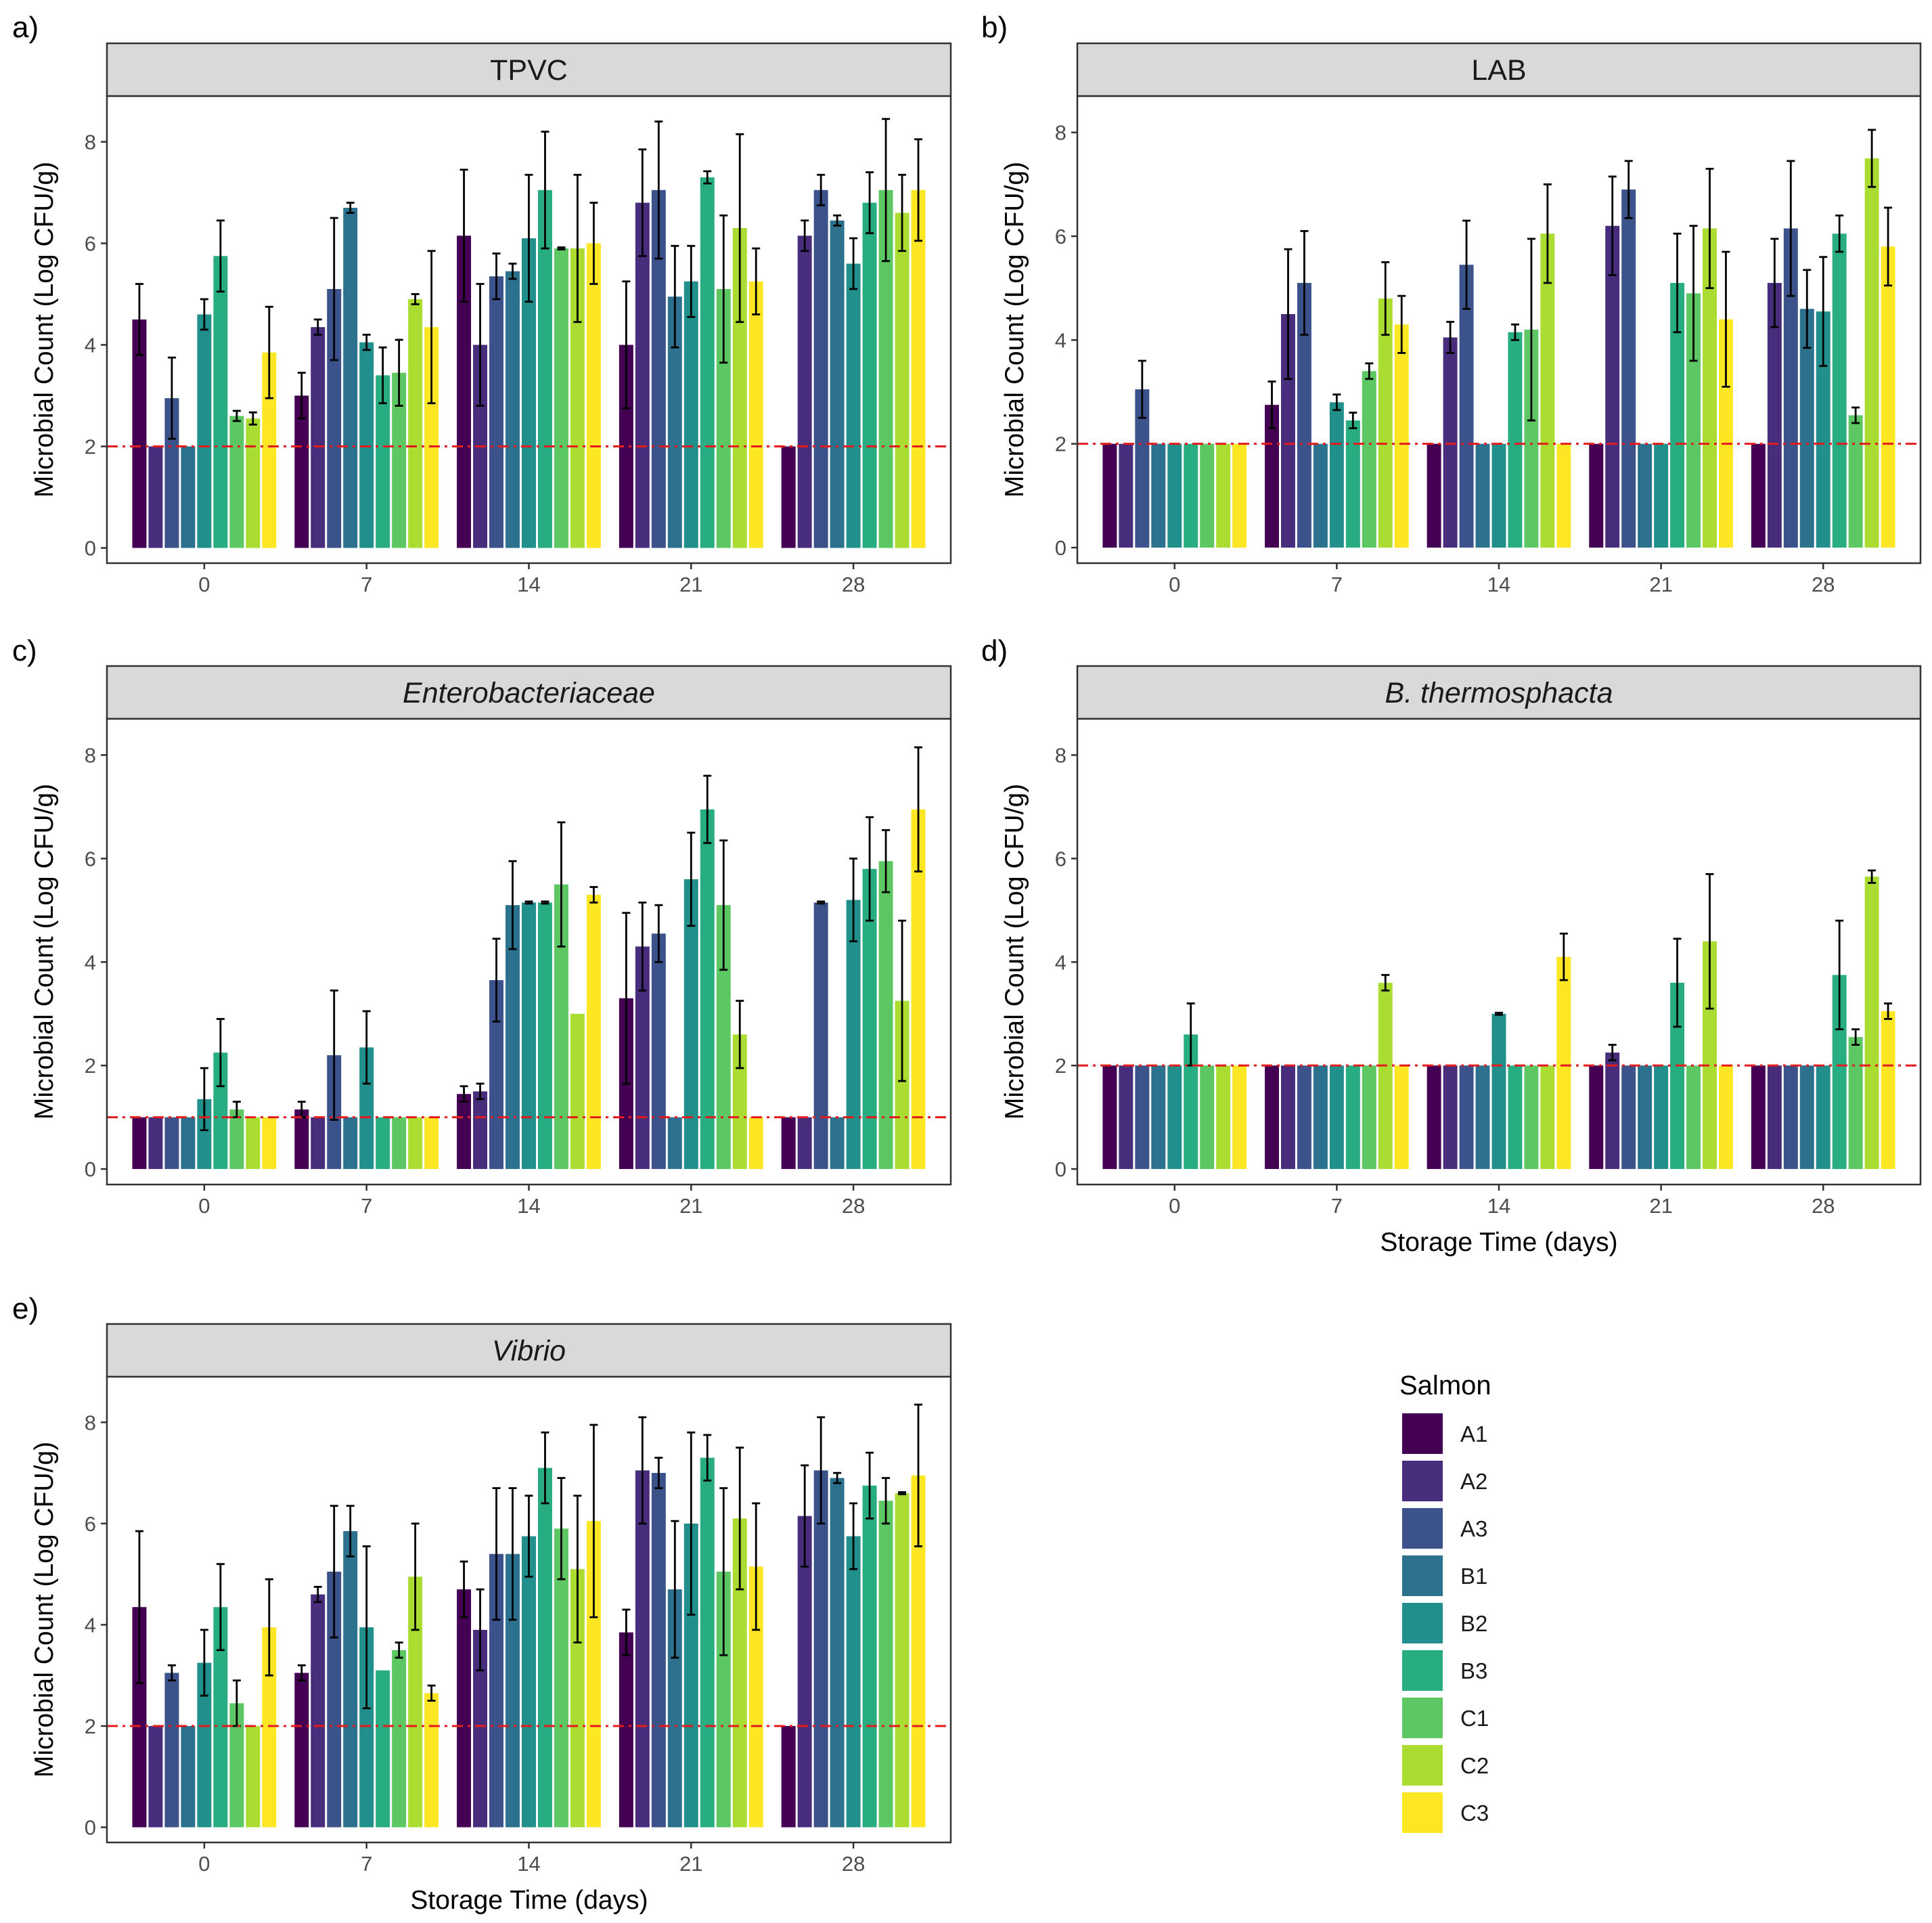 This screenshot has width=1932, height=1923. I want to click on legend-label: A2, so click(1473, 1482).